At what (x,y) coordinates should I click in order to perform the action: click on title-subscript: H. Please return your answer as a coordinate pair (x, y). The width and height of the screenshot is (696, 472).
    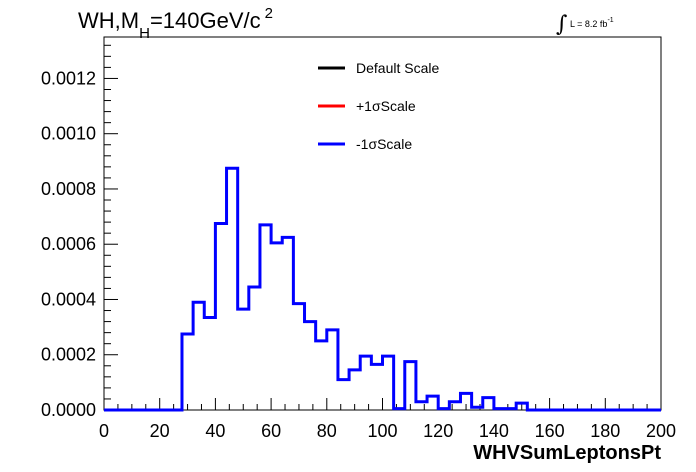
    Looking at the image, I should click on (144, 33).